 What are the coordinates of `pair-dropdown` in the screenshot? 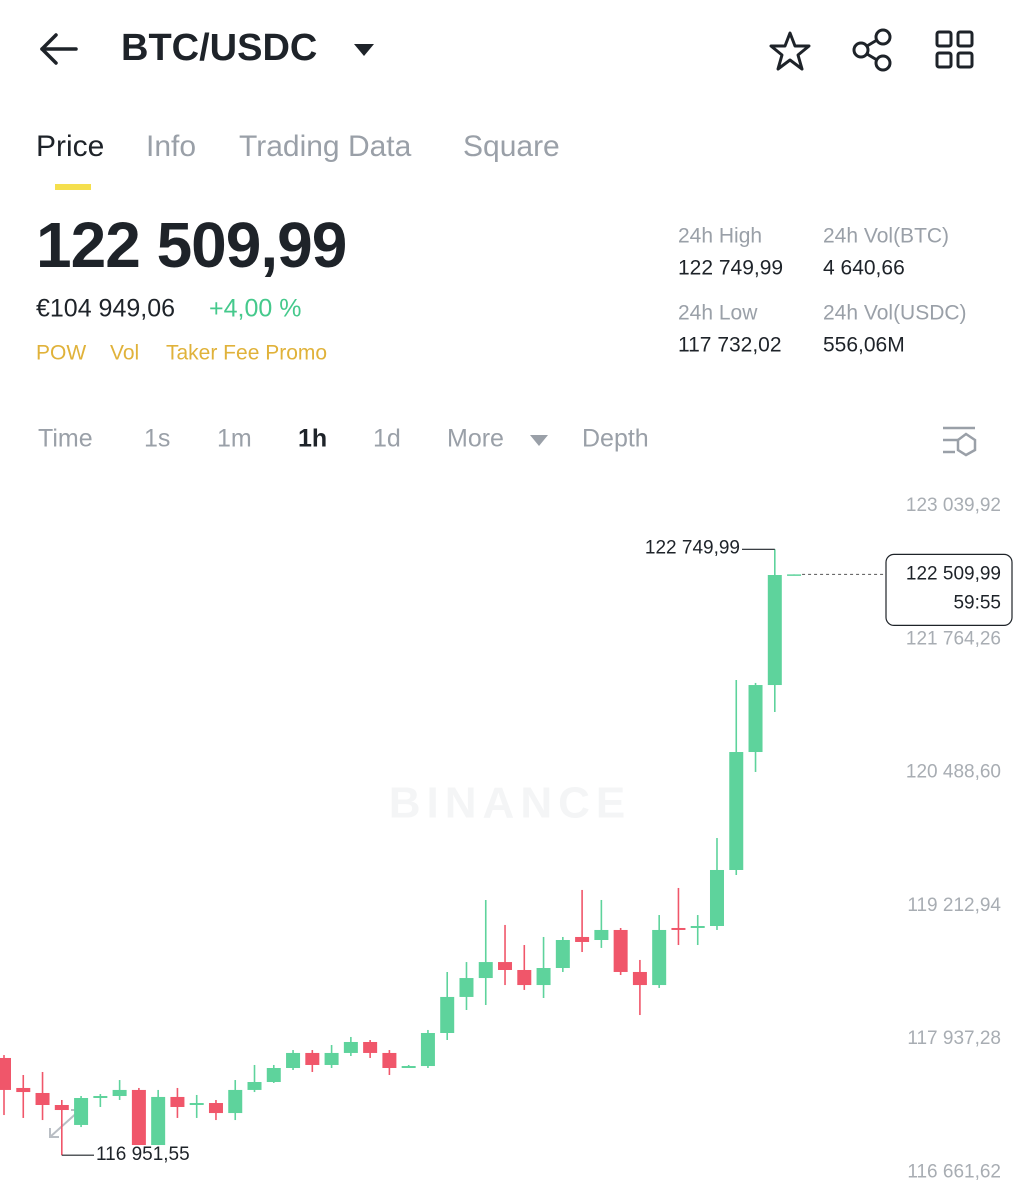 It's located at (364, 50).